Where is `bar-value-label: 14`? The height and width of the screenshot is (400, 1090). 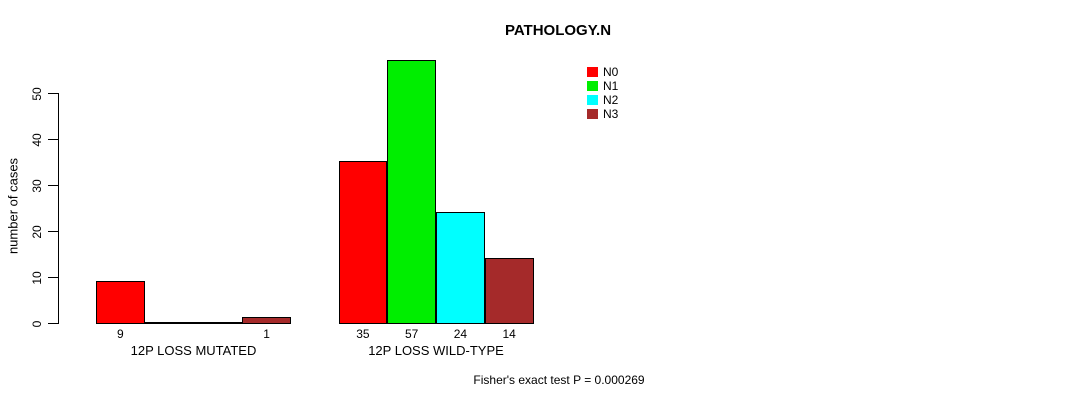
bar-value-label: 14 is located at coordinates (509, 334).